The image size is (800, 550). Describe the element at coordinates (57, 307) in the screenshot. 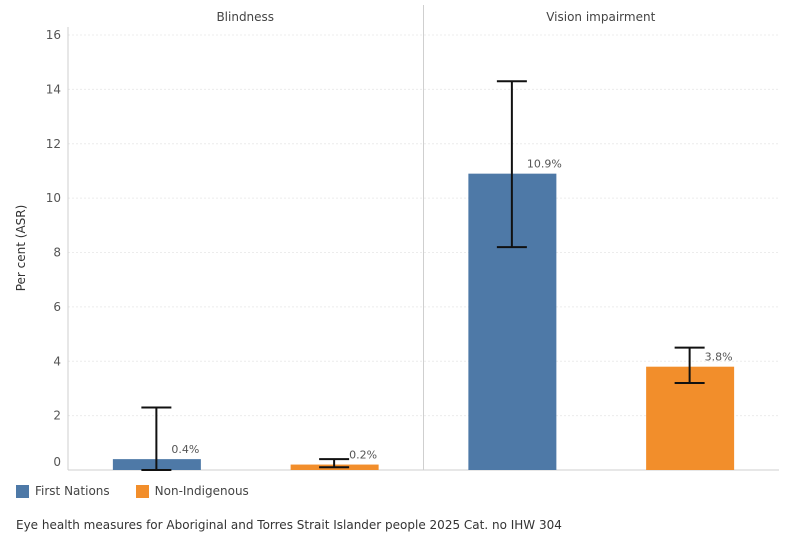

I see `y-tick-label-6: 6` at that location.